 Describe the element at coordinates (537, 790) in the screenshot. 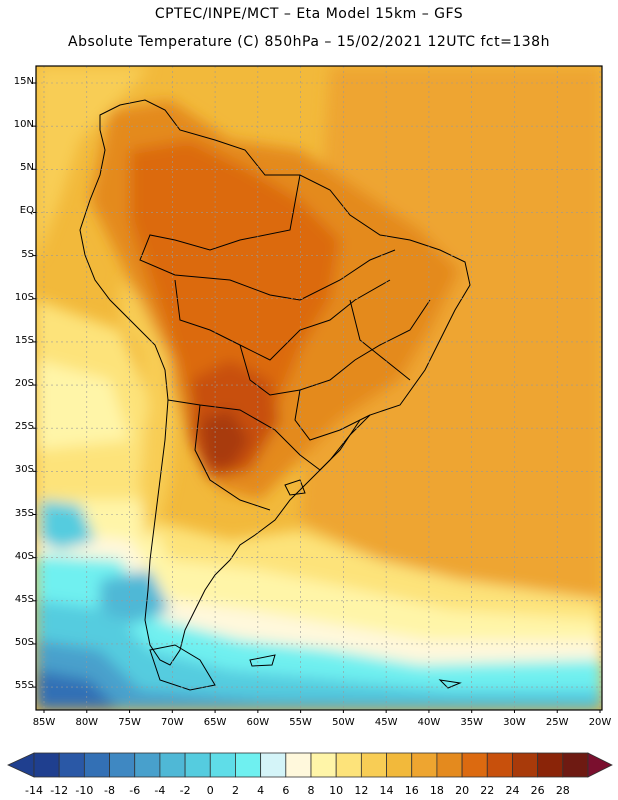

I see `colorbar-label: 26` at that location.